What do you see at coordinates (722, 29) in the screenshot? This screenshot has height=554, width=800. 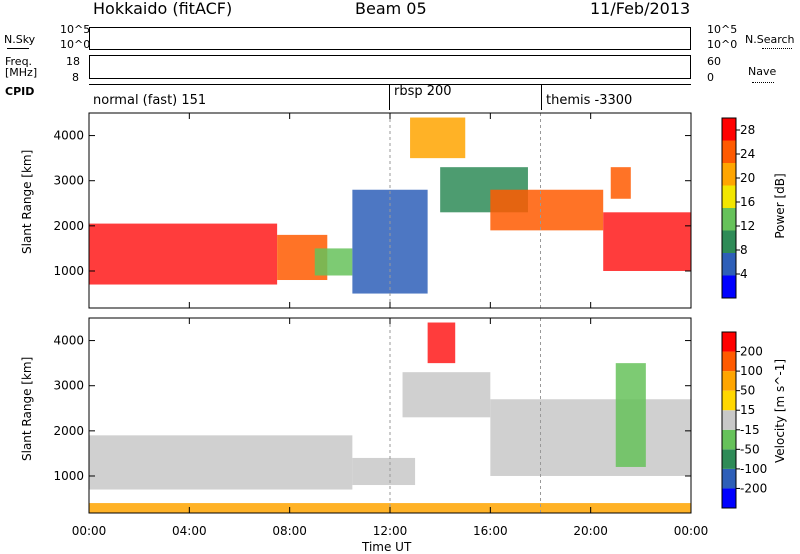 I see `nsearch-tick-top: 10^5` at bounding box center [722, 29].